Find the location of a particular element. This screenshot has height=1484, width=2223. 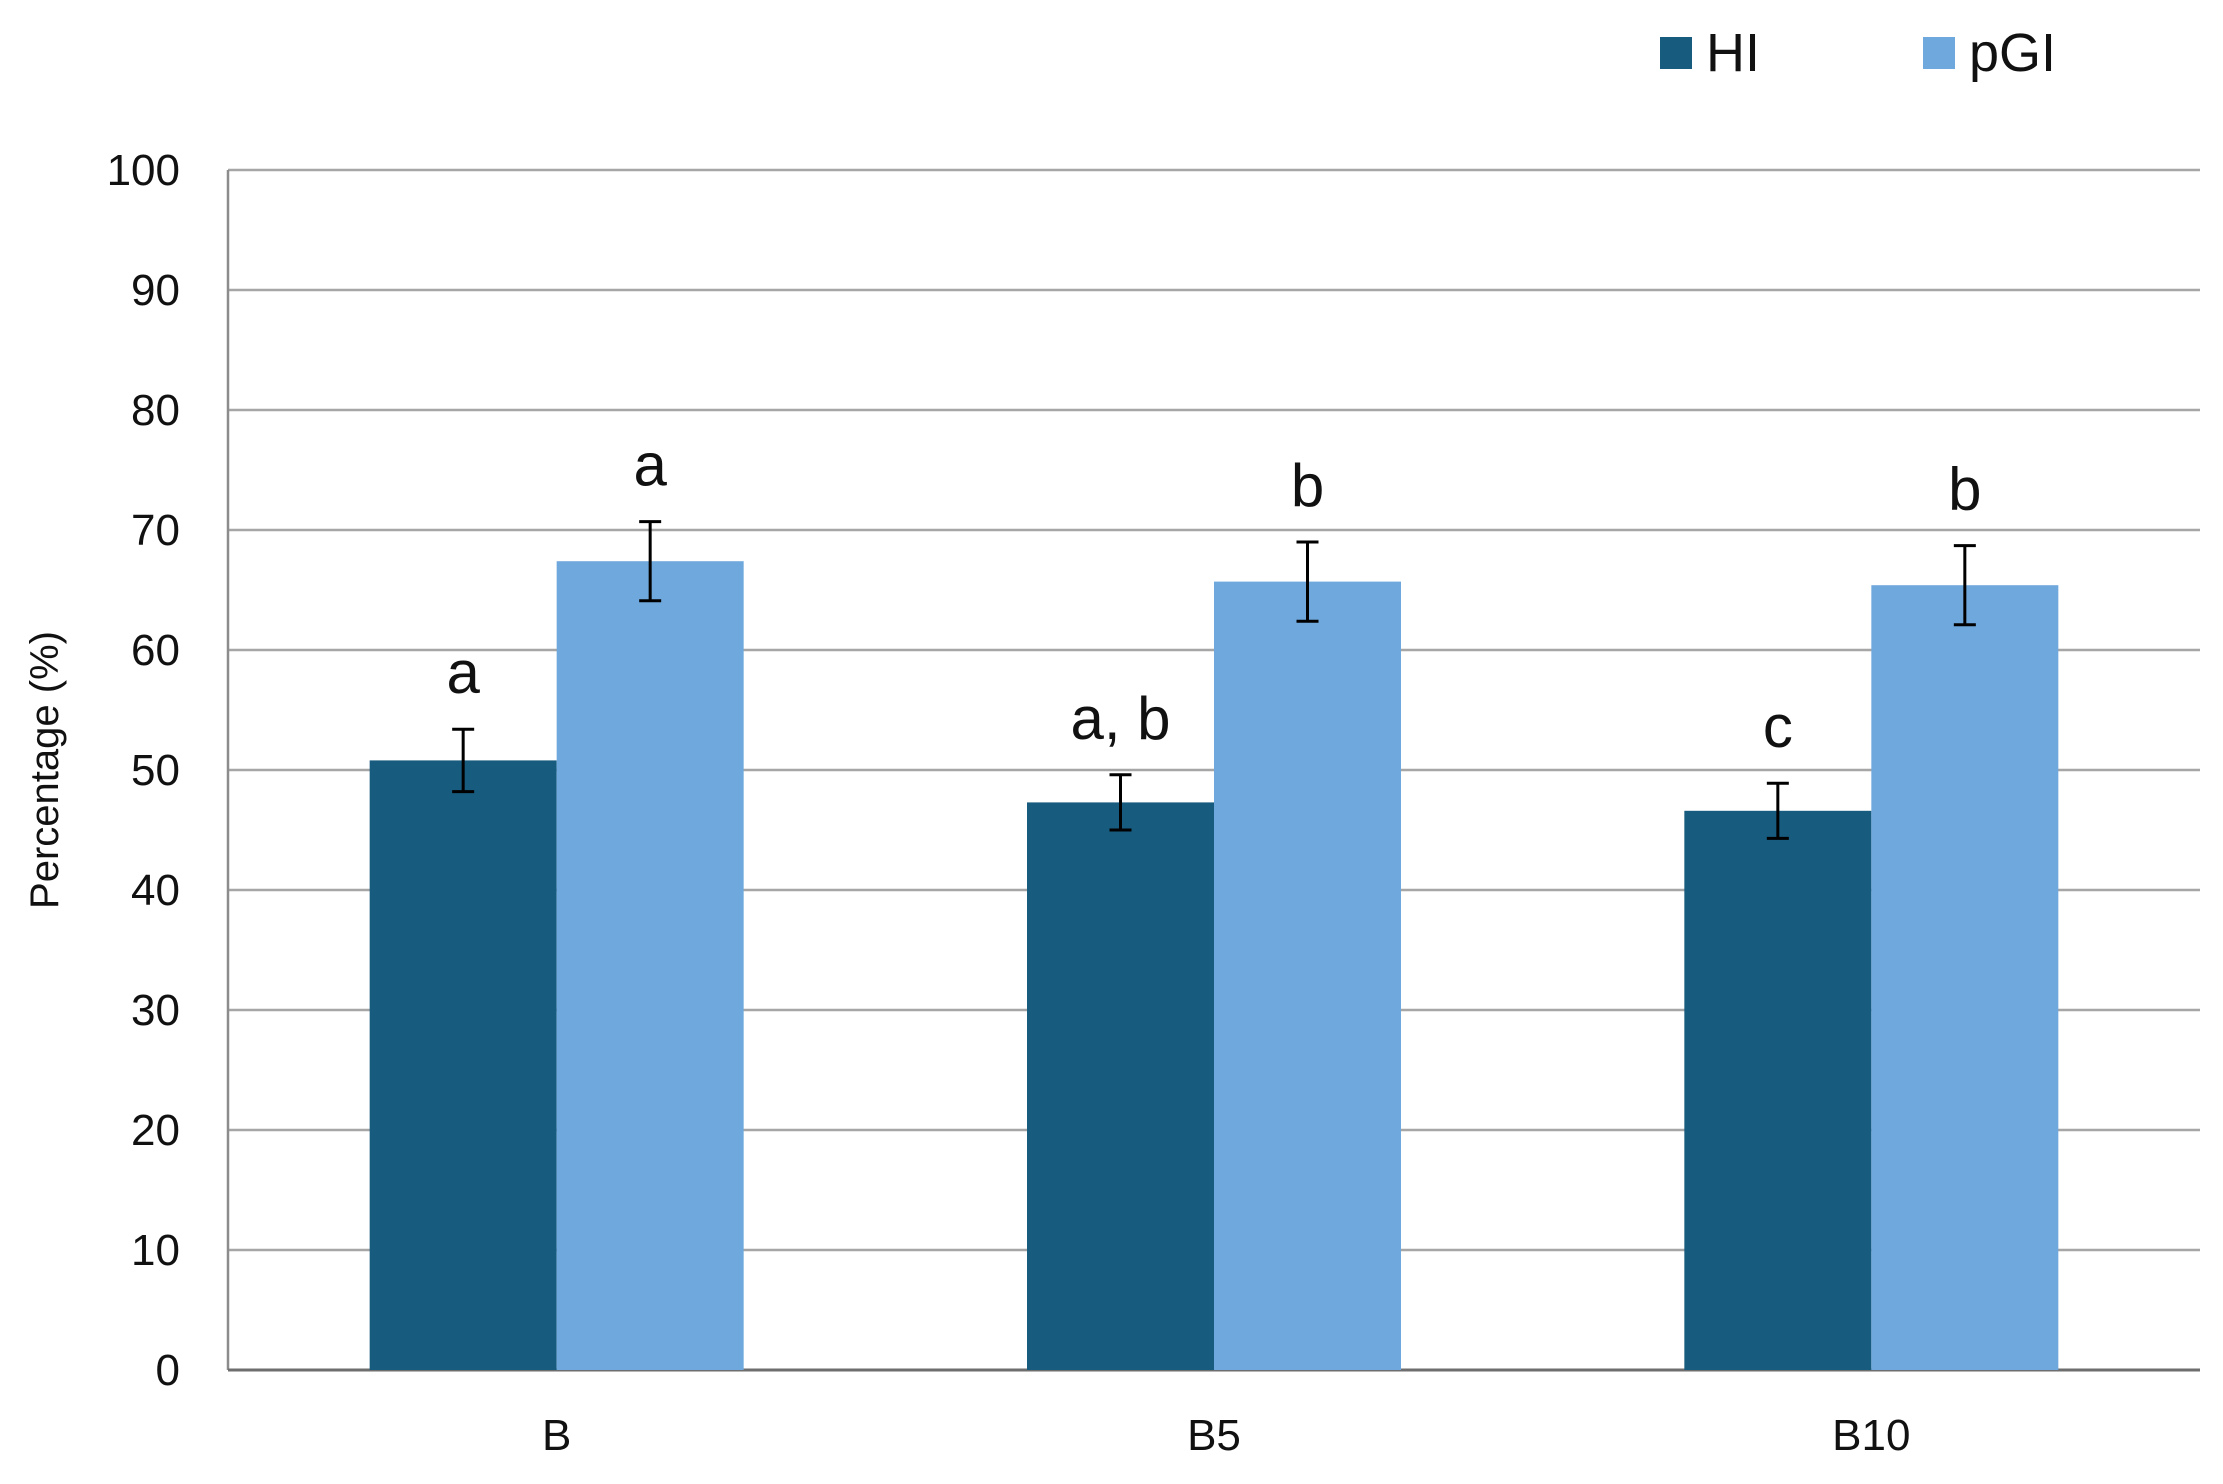

legend: HI pGI is located at coordinates (1858, 53).